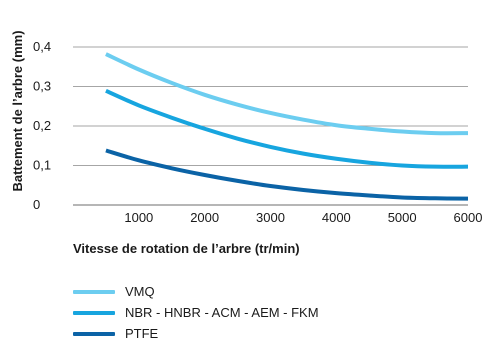 This screenshot has height=347, width=482. I want to click on legend-label: VMQ, so click(140, 291).